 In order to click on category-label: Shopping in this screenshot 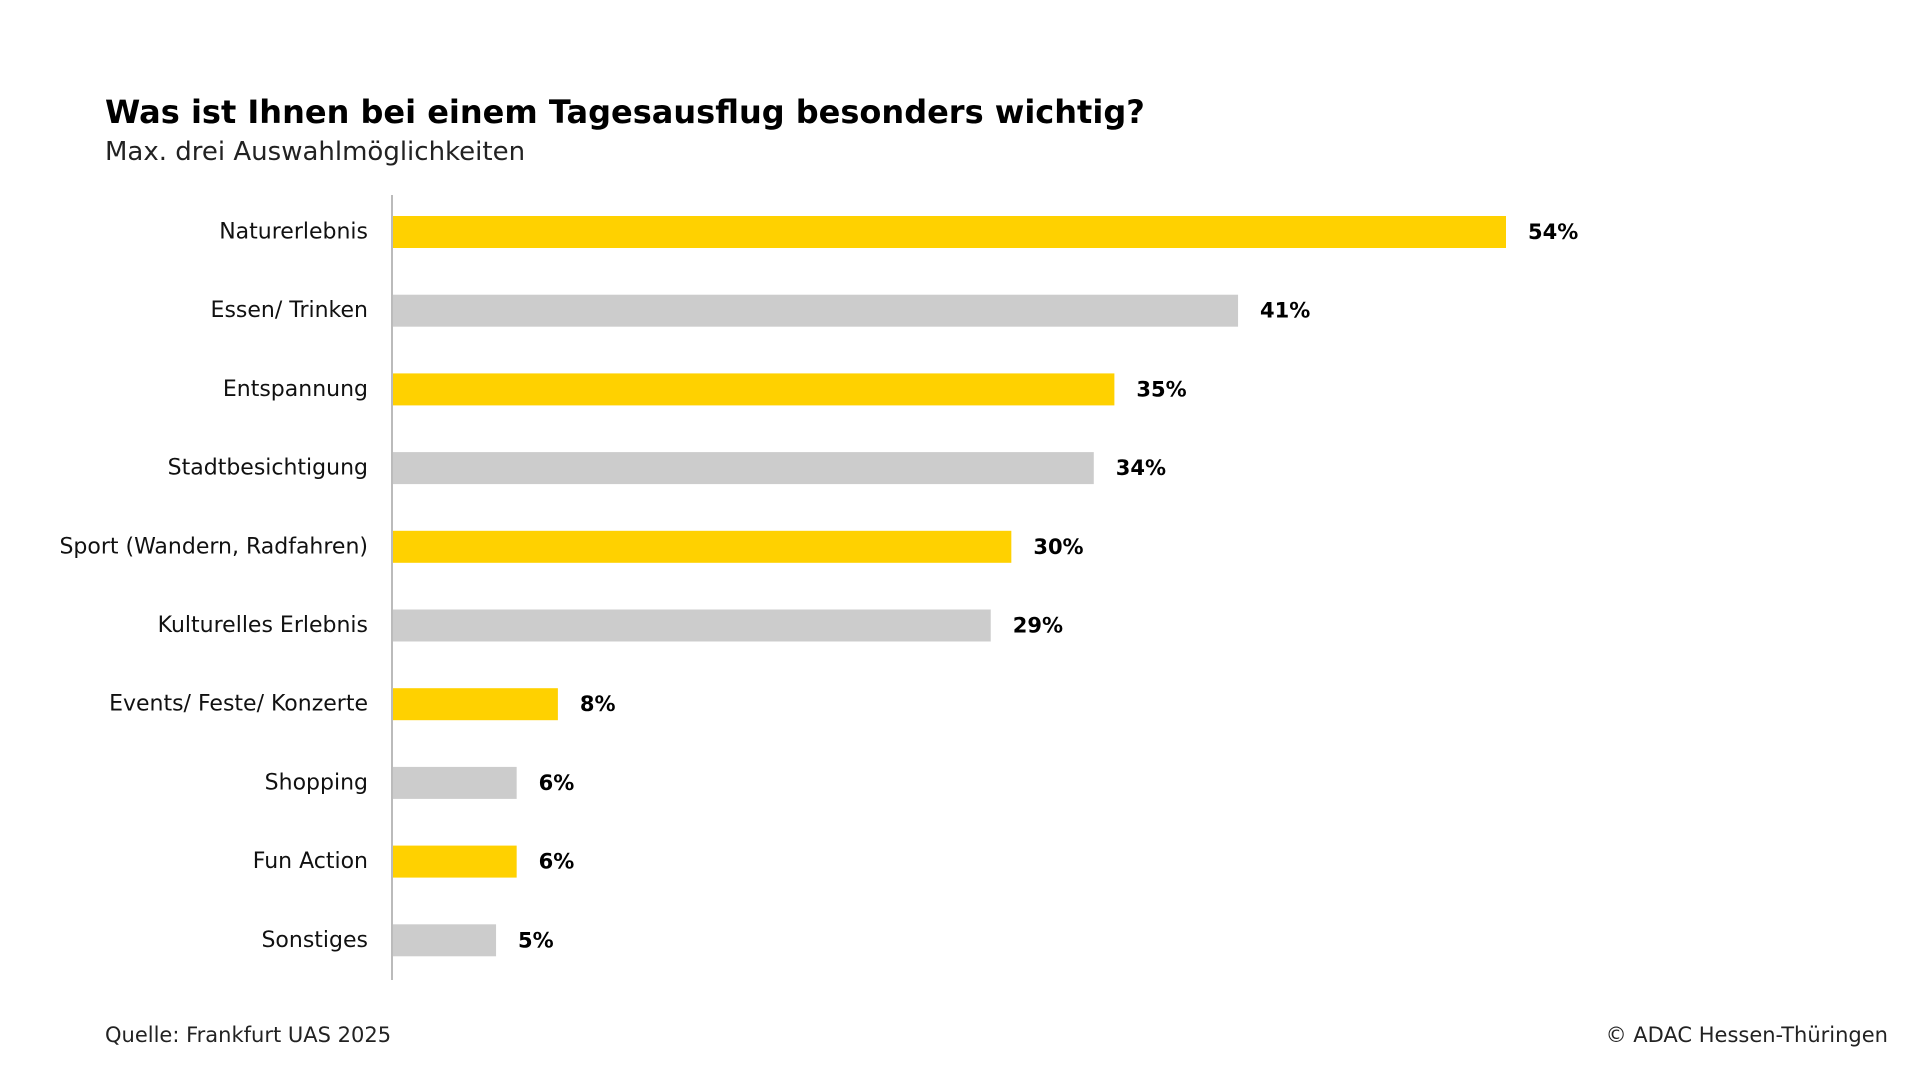, I will do `click(316, 782)`.